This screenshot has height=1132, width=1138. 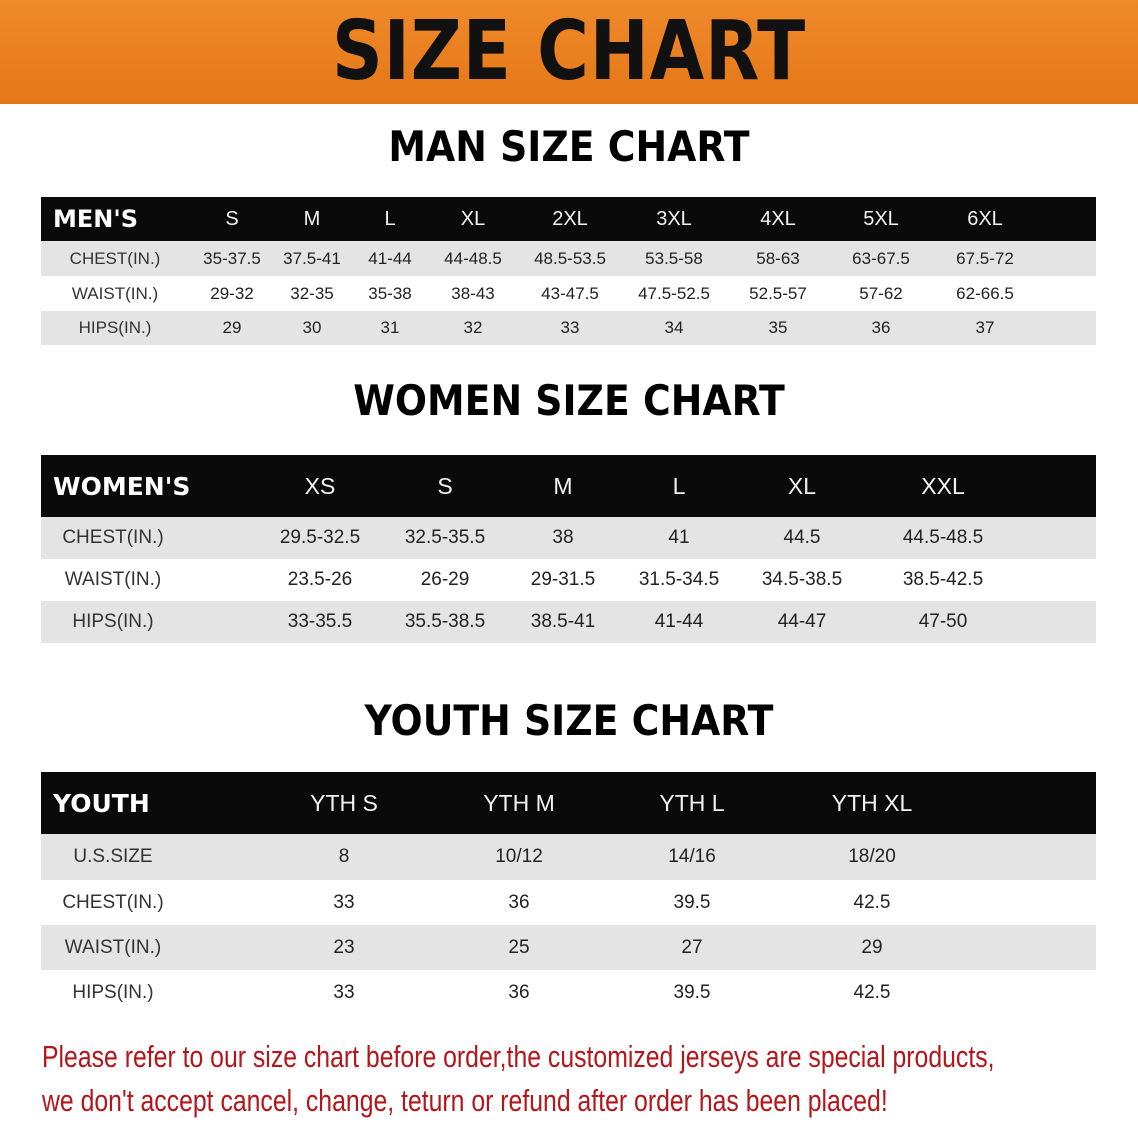 What do you see at coordinates (101, 803) in the screenshot?
I see `table-title: YOUTH` at bounding box center [101, 803].